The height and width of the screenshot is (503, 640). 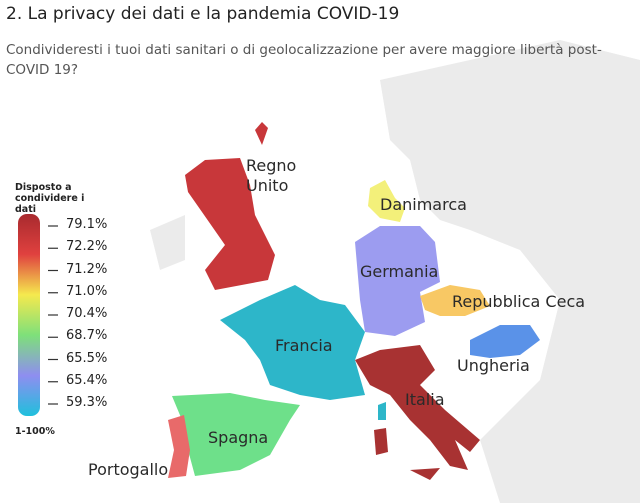 What do you see at coordinates (493, 365) in the screenshot?
I see `country-label: Ungheria` at bounding box center [493, 365].